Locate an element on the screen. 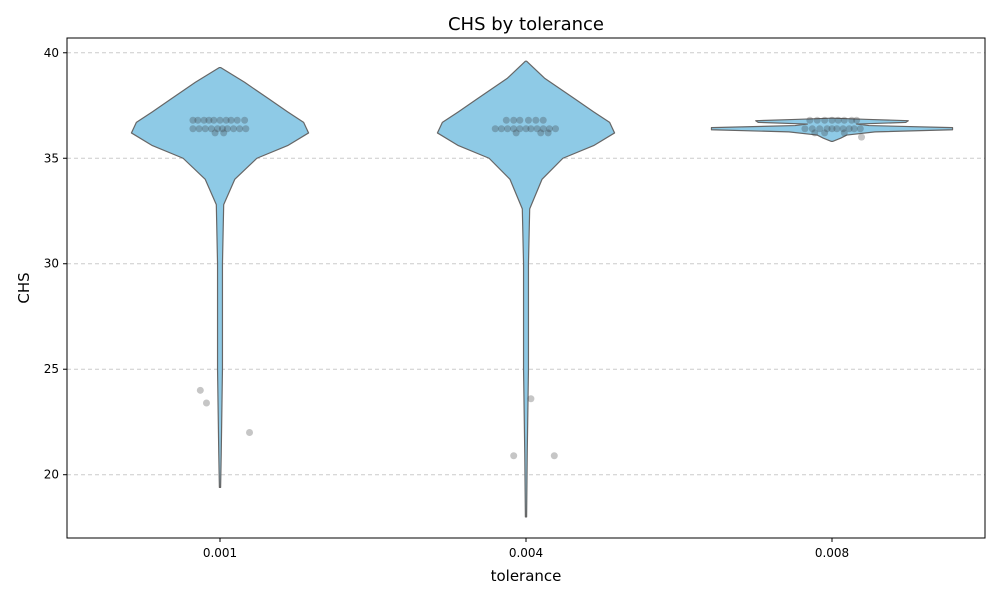  x-tick-label: 0.008 is located at coordinates (832, 553).